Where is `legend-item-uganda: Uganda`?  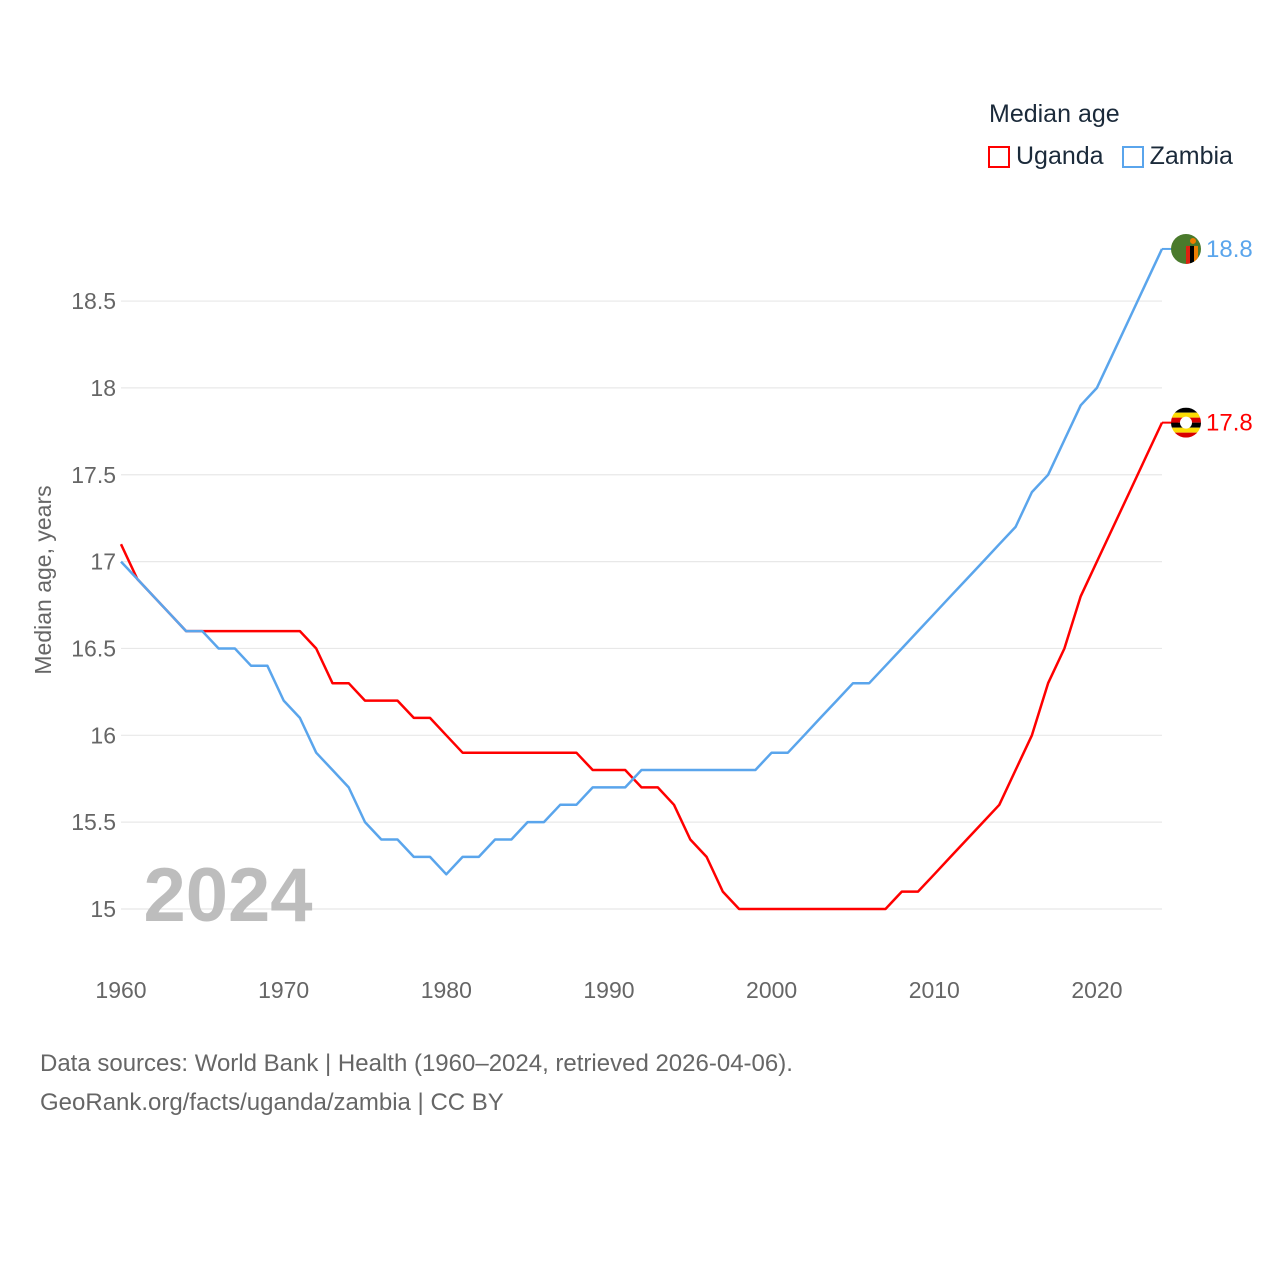 legend-item-uganda: Uganda is located at coordinates (1046, 156).